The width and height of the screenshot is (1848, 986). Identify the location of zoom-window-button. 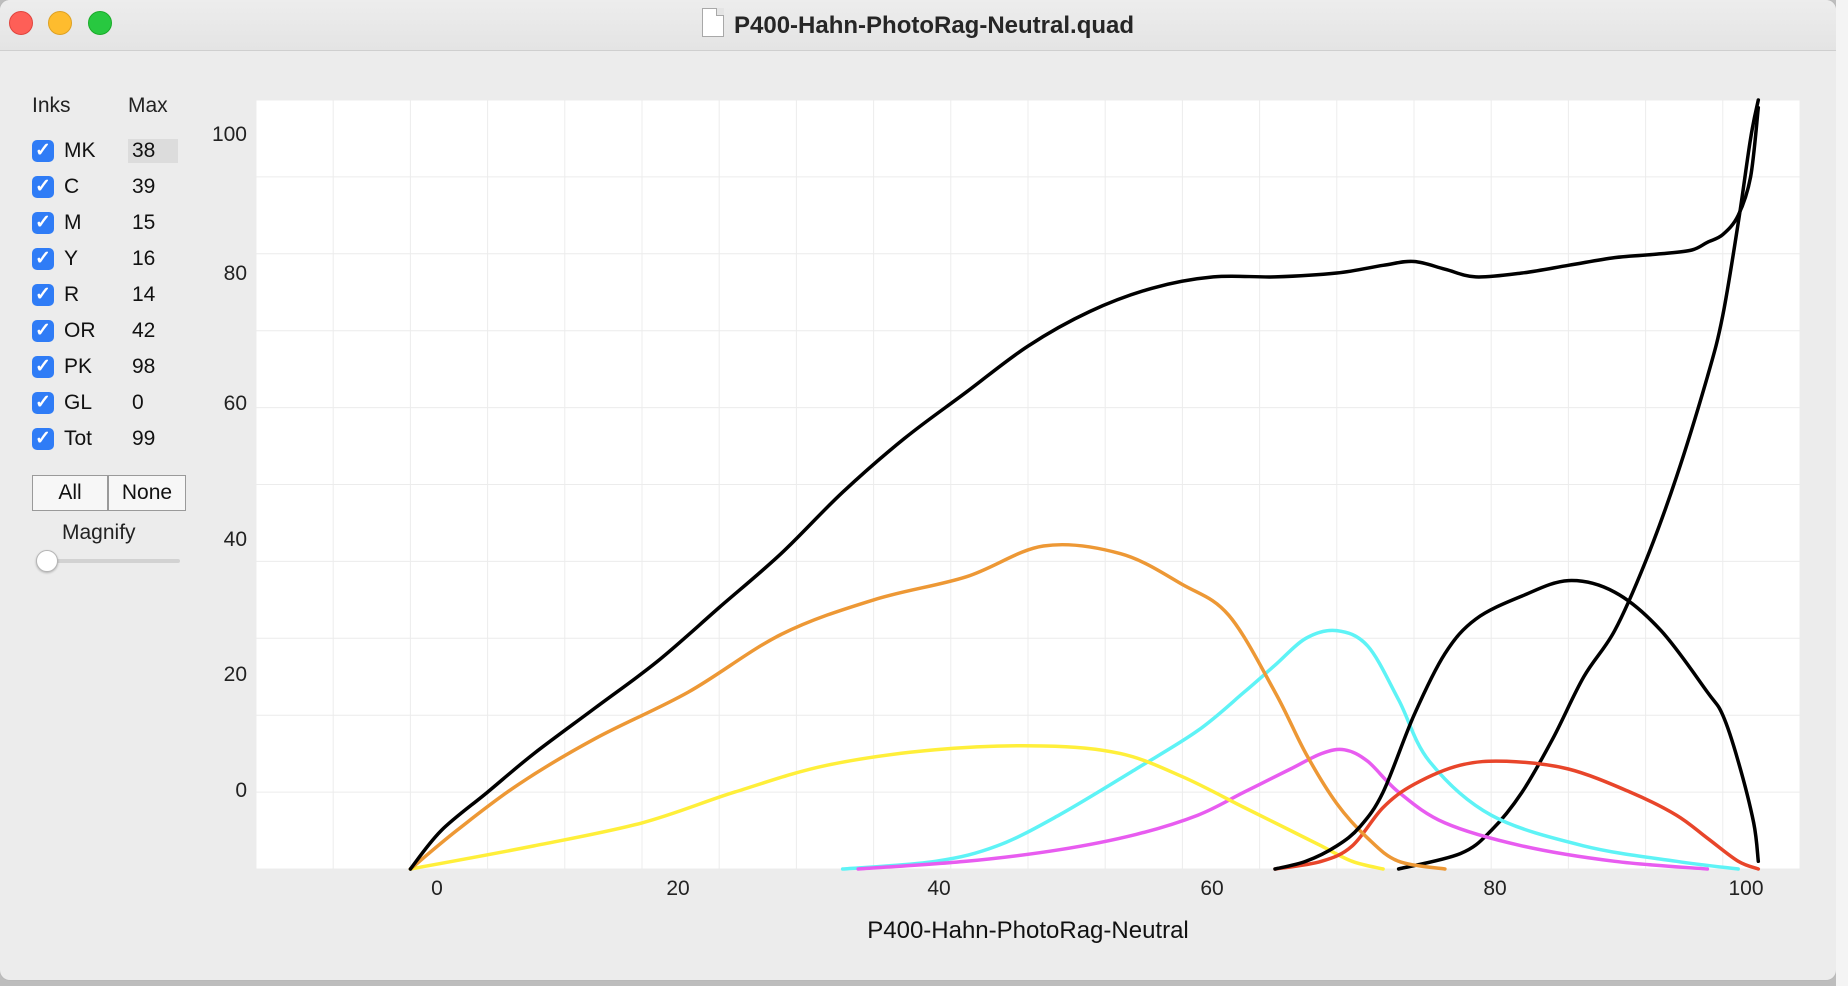
(100, 23).